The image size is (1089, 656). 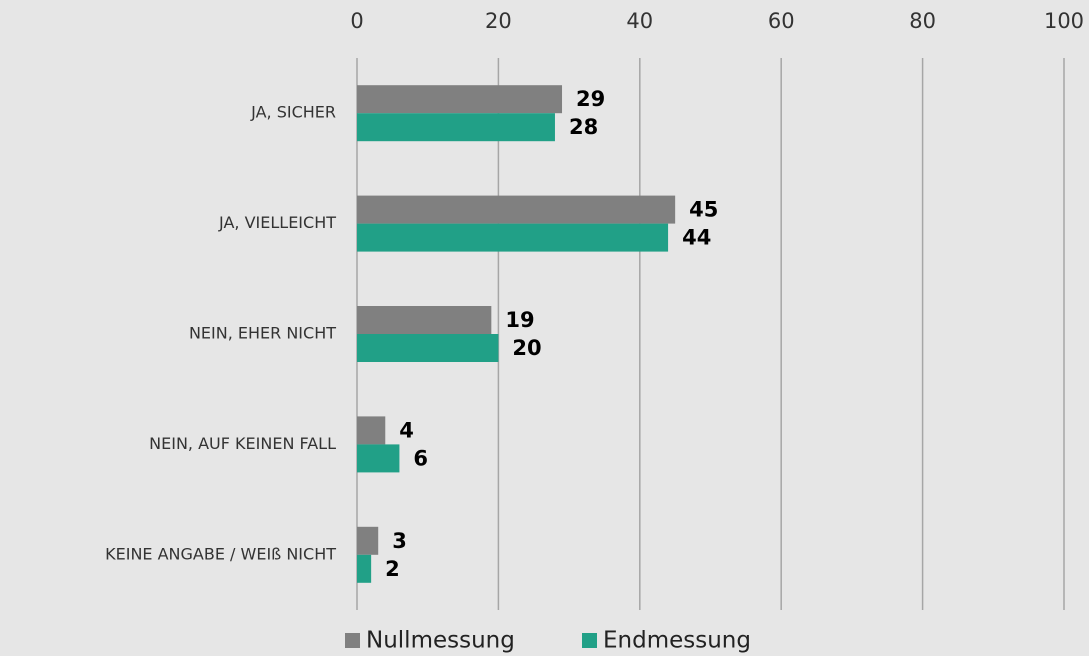 I want to click on value-label: 29, so click(x=590, y=99).